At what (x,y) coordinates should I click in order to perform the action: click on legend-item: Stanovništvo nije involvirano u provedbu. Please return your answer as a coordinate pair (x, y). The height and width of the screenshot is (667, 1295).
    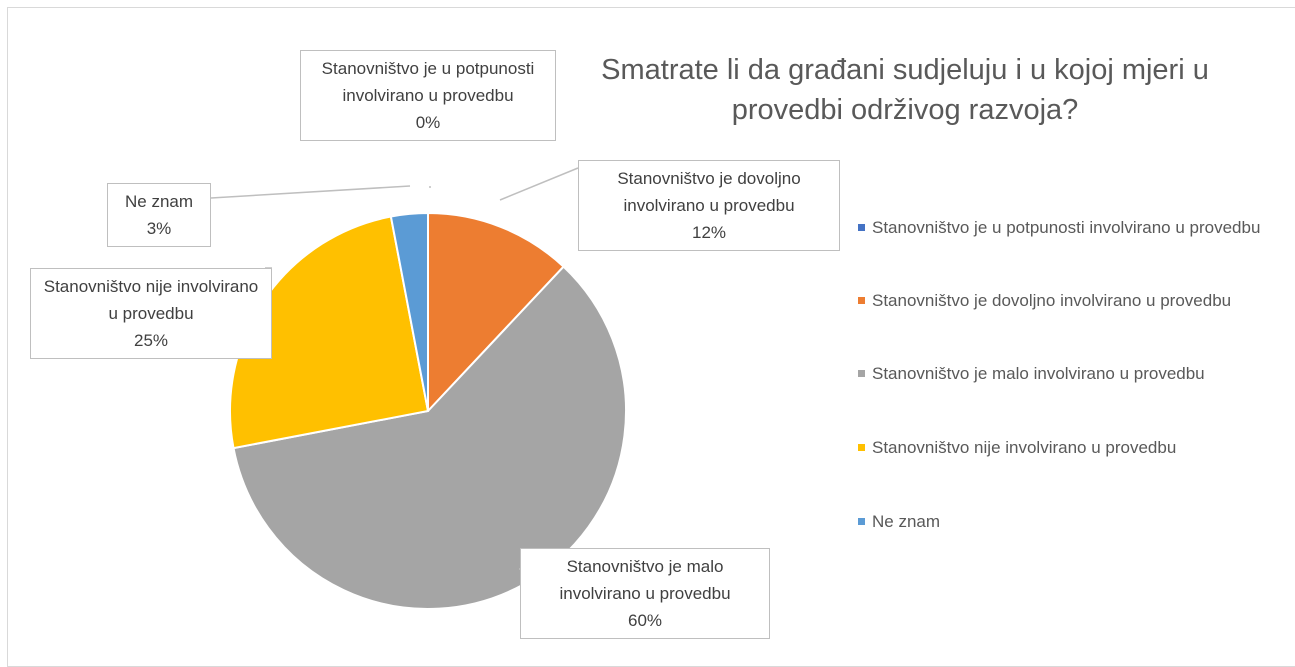
    Looking at the image, I should click on (1068, 447).